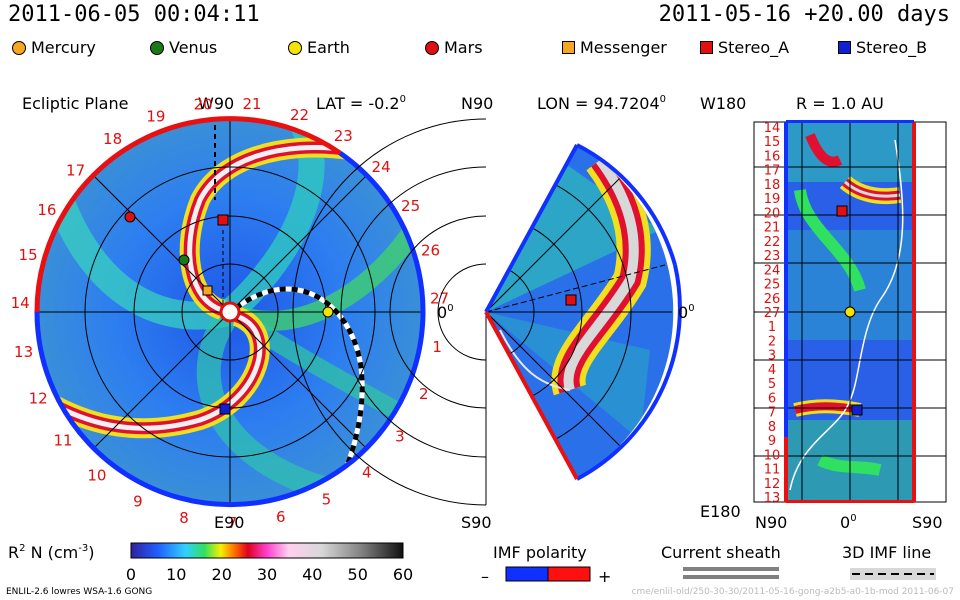  I want to click on rect-x-zero-label: 00, so click(848, 522).